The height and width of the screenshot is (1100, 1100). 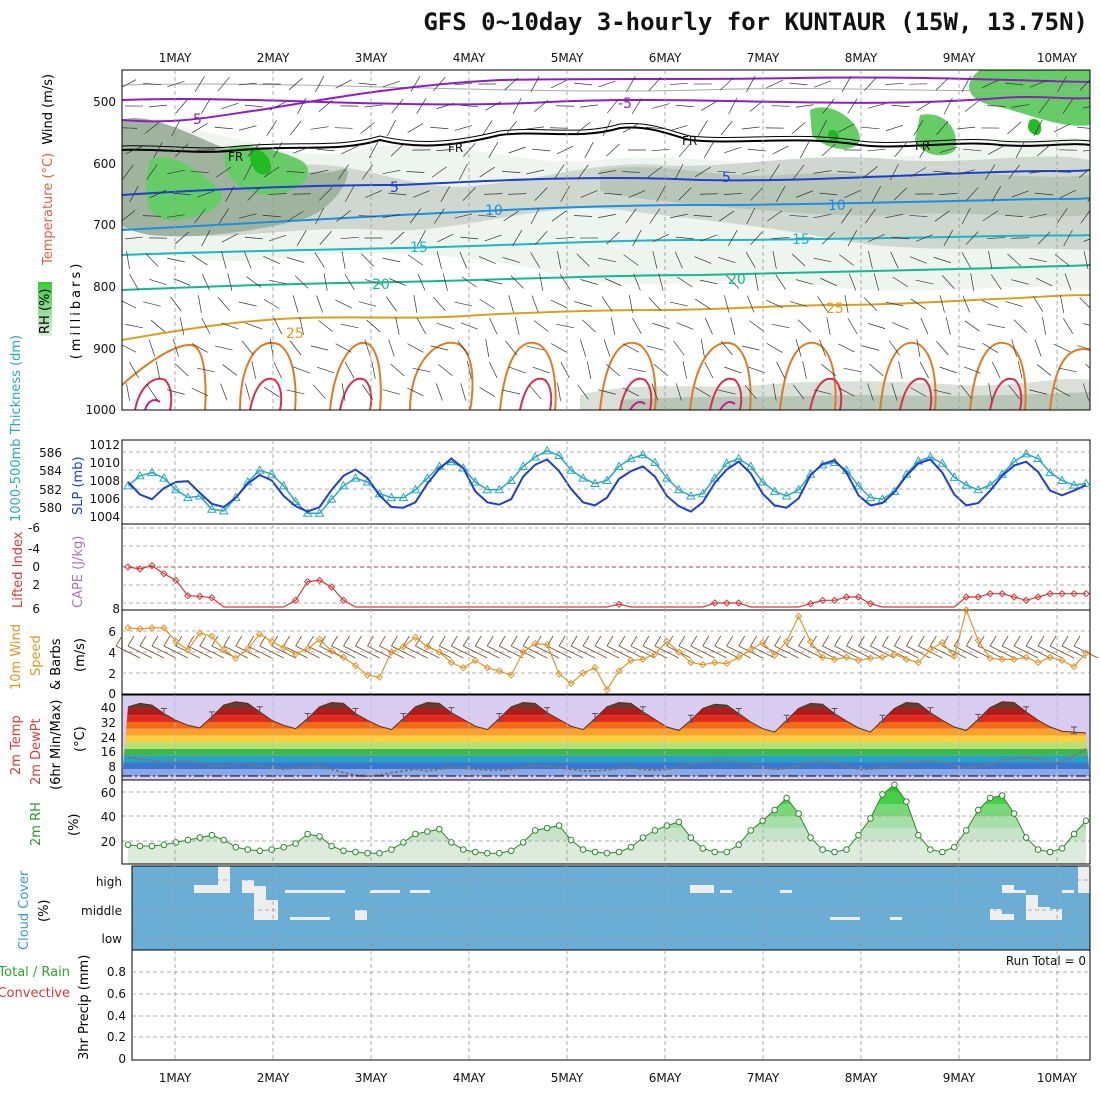 What do you see at coordinates (554, 908) in the screenshot?
I see `cloud-panel: high middle low Cloud Cover (%)` at bounding box center [554, 908].